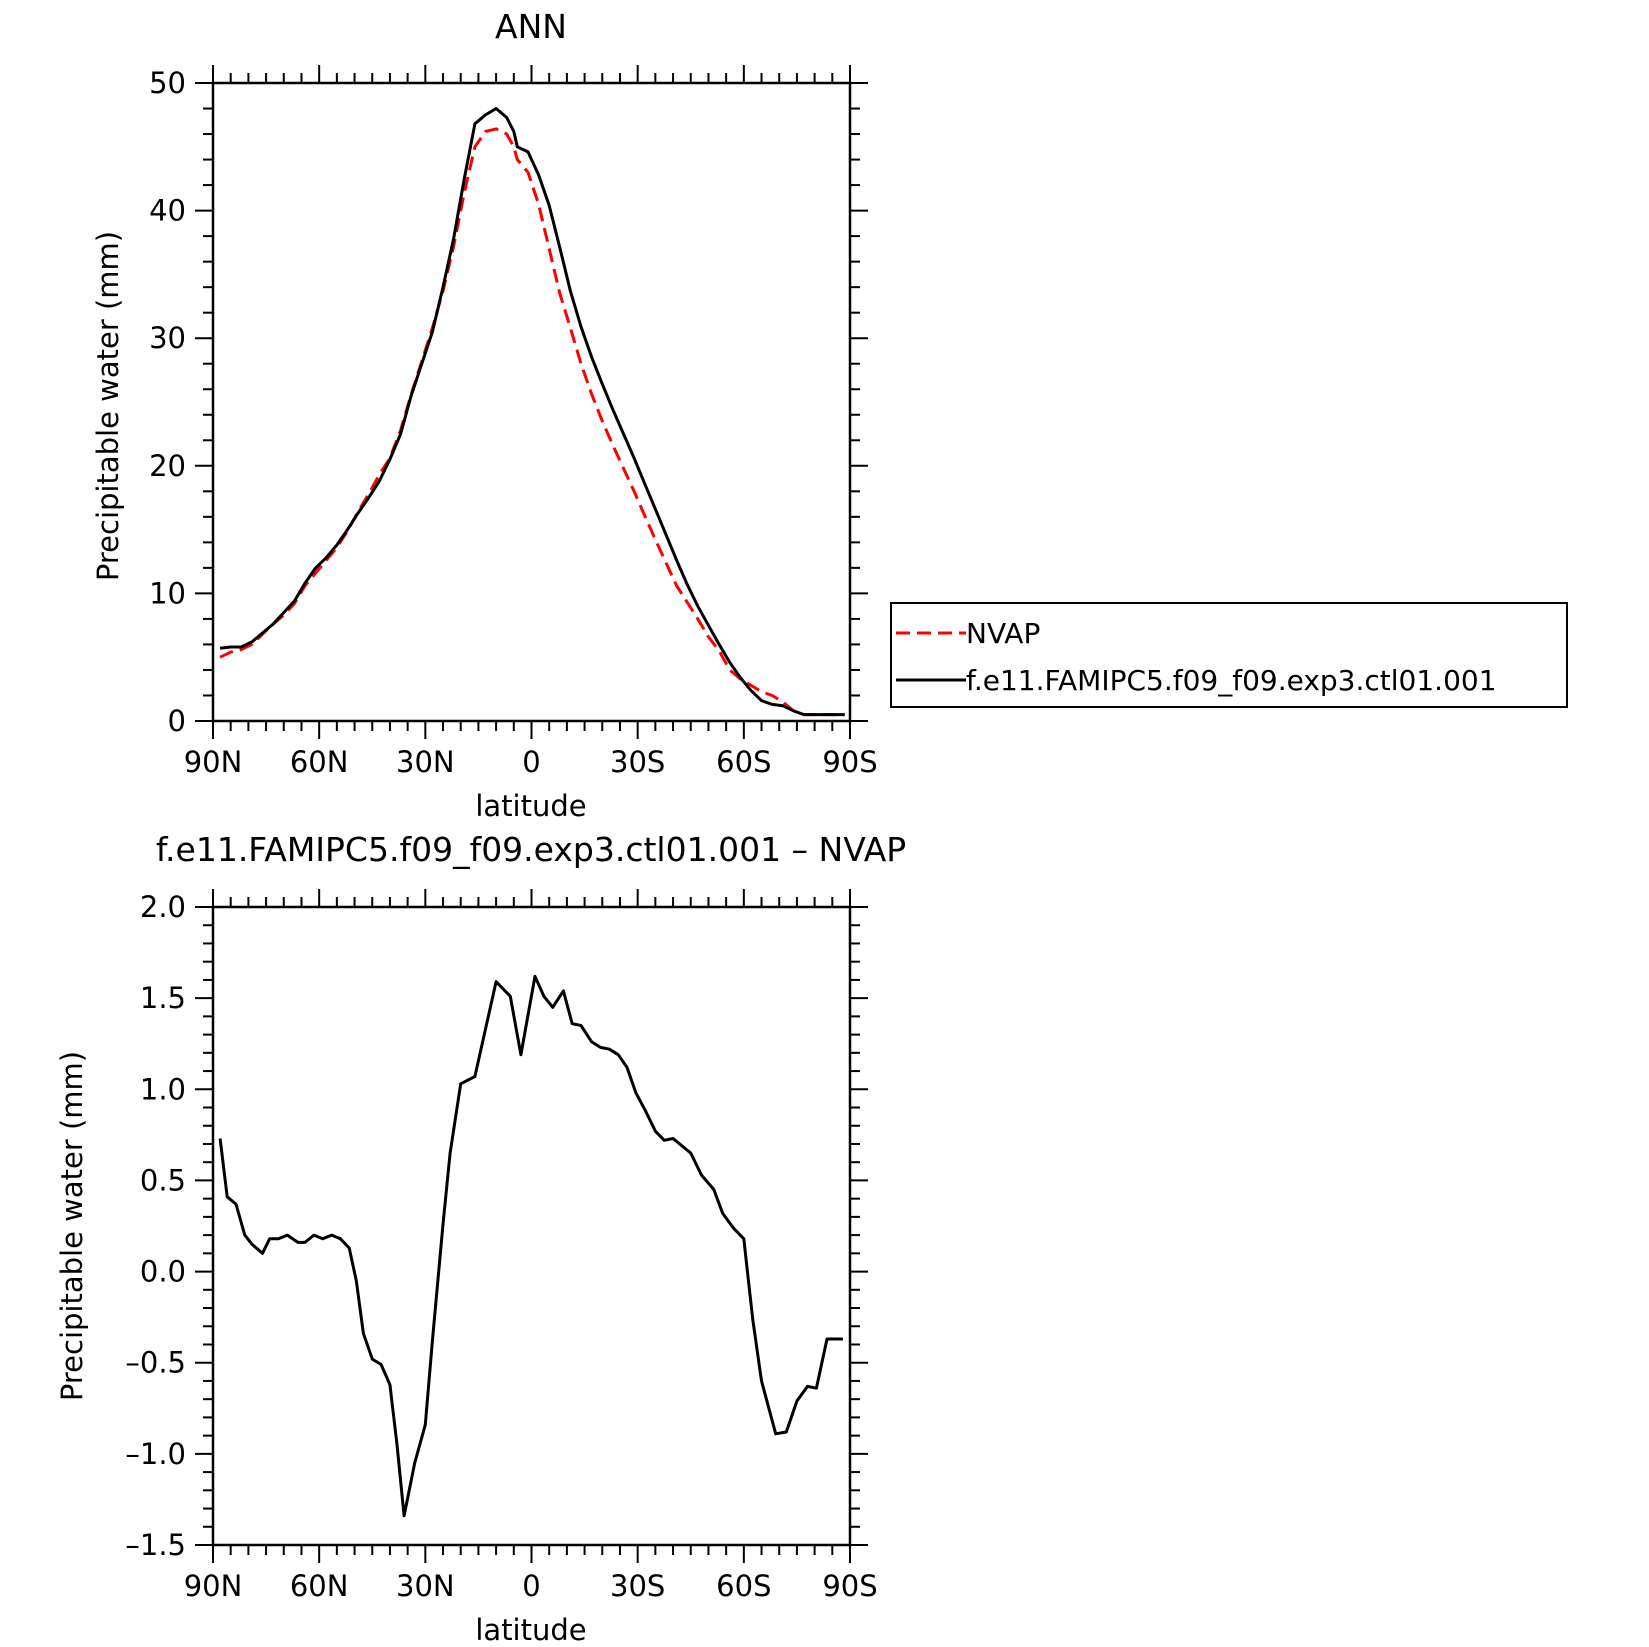 This screenshot has height=1647, width=1649. What do you see at coordinates (163, 1180) in the screenshot?
I see `y-tick-label: 0.5` at bounding box center [163, 1180].